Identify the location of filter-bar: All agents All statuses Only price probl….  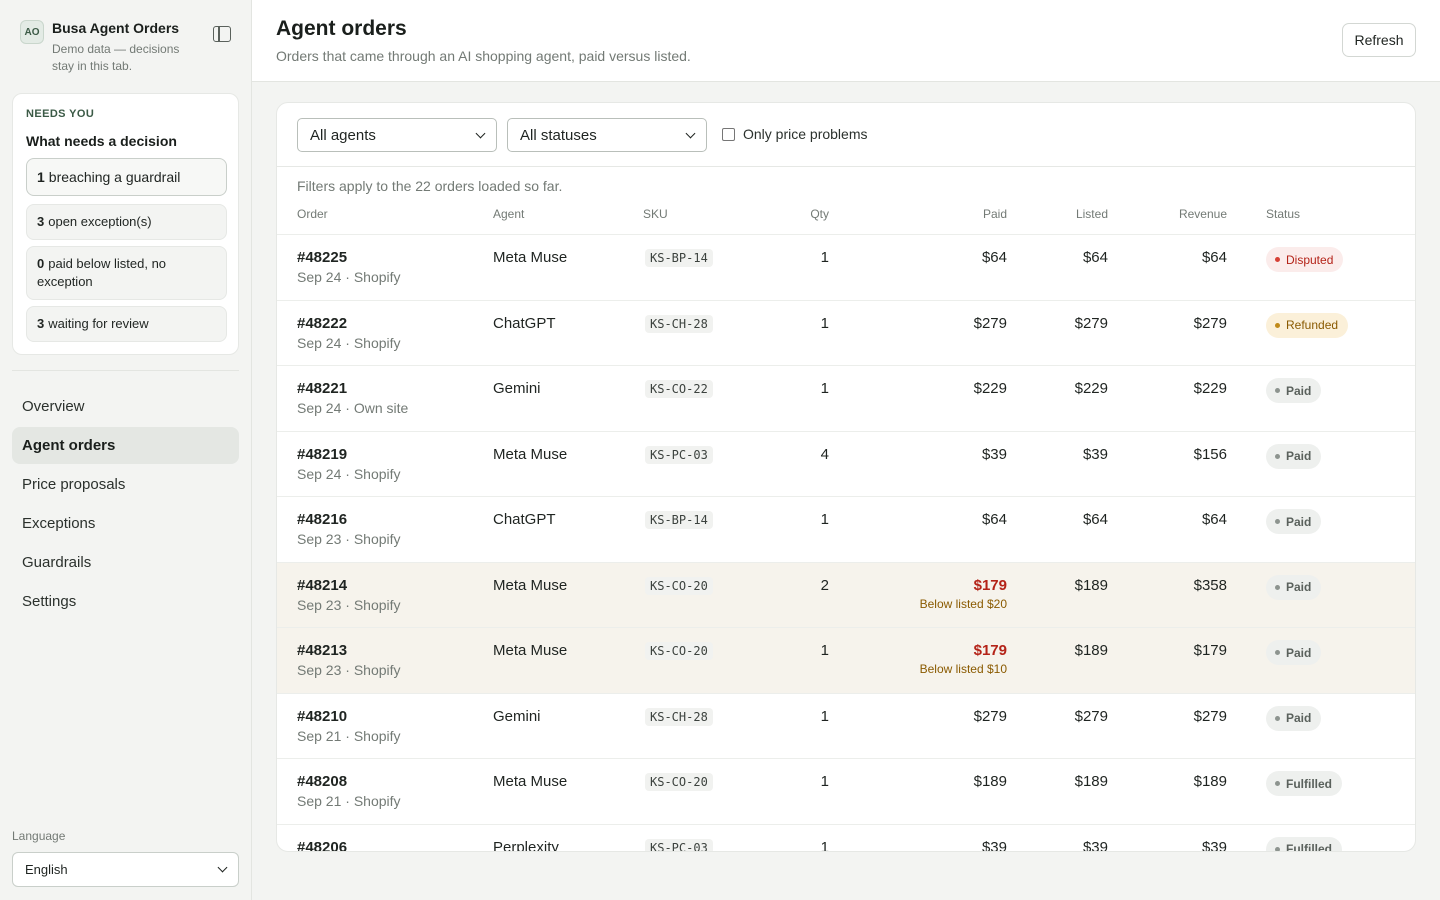
(846, 135).